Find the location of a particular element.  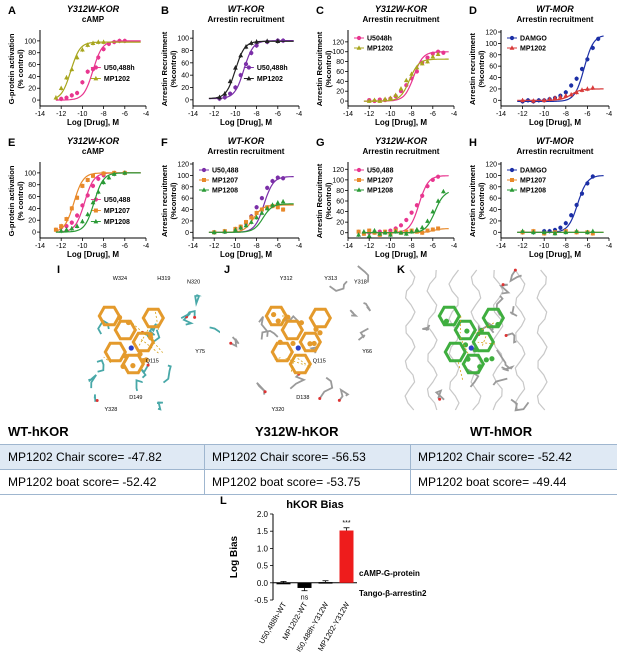

residue-label: Y328 is located at coordinates (111, 410).